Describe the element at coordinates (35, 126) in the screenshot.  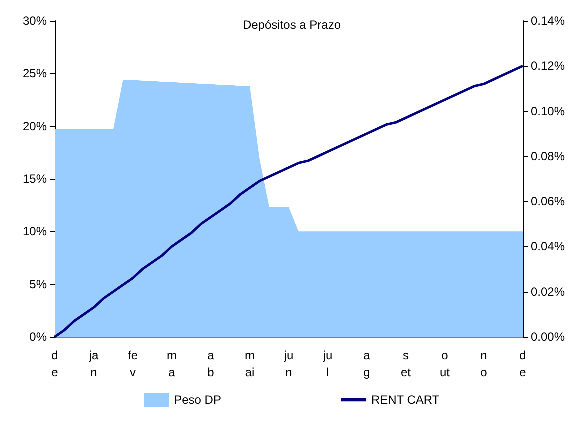
I see `y-tick-label: 20%` at that location.